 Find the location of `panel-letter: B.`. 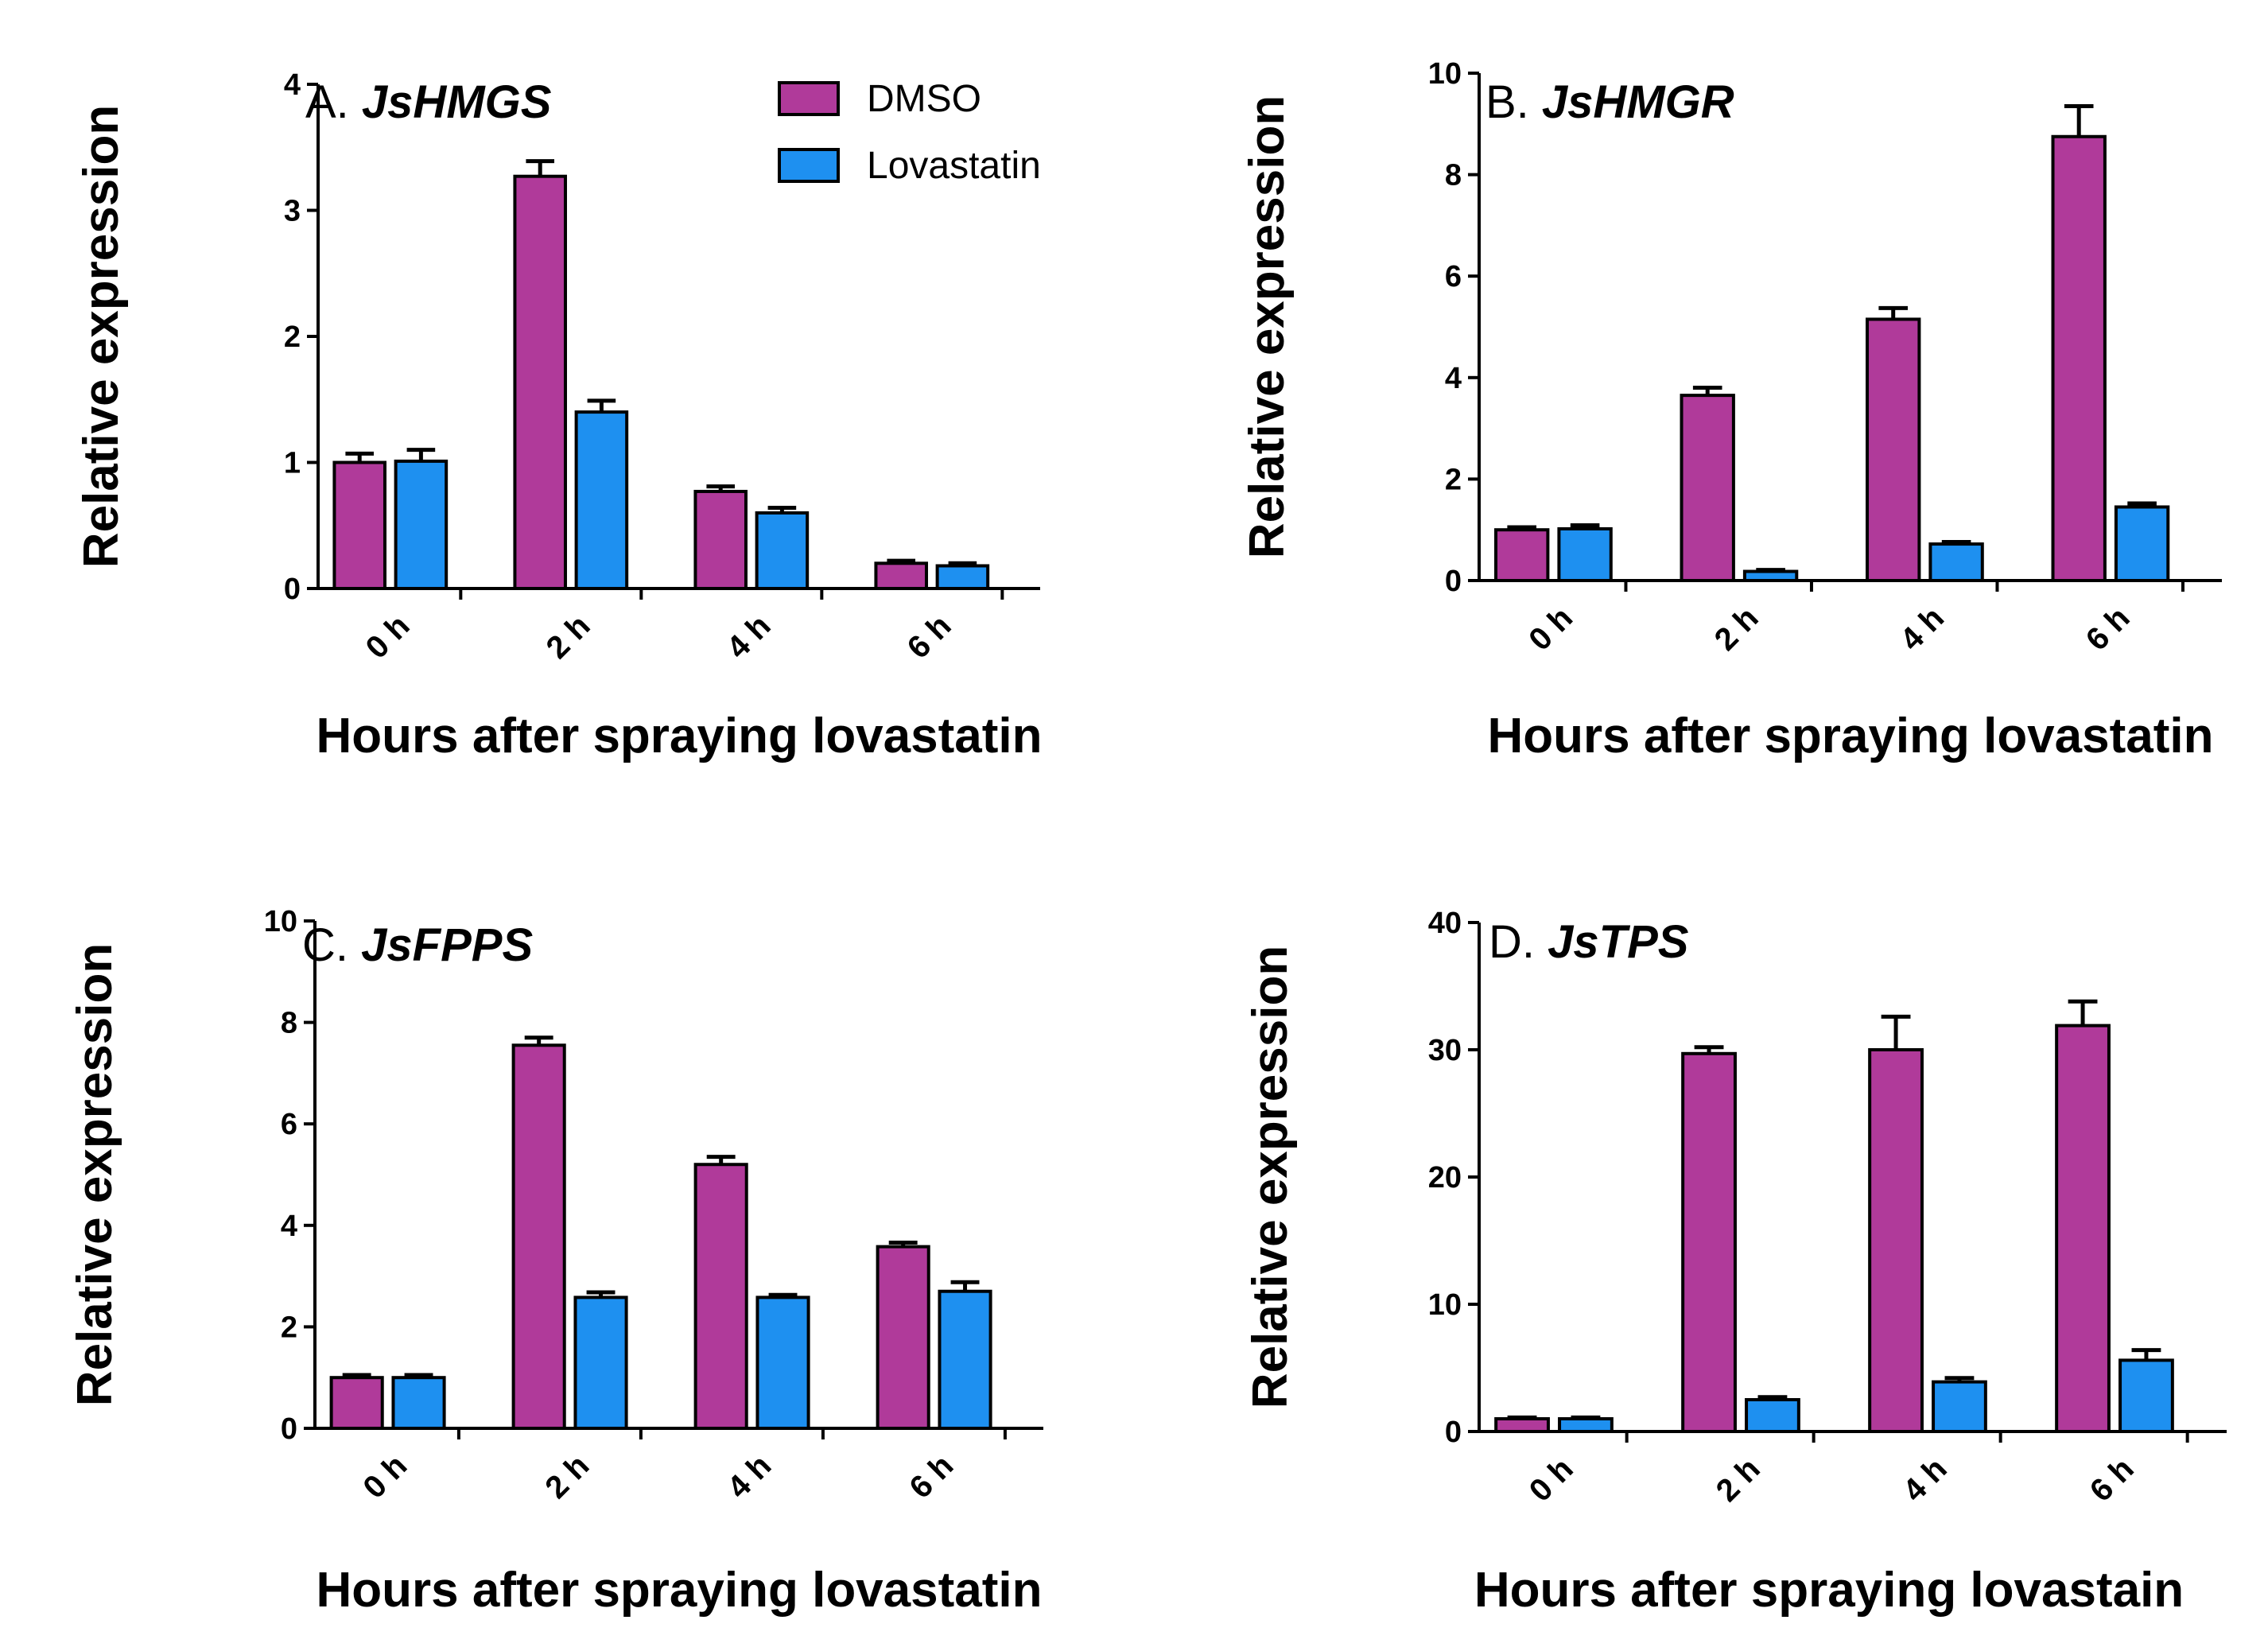

panel-letter: B. is located at coordinates (1513, 102).